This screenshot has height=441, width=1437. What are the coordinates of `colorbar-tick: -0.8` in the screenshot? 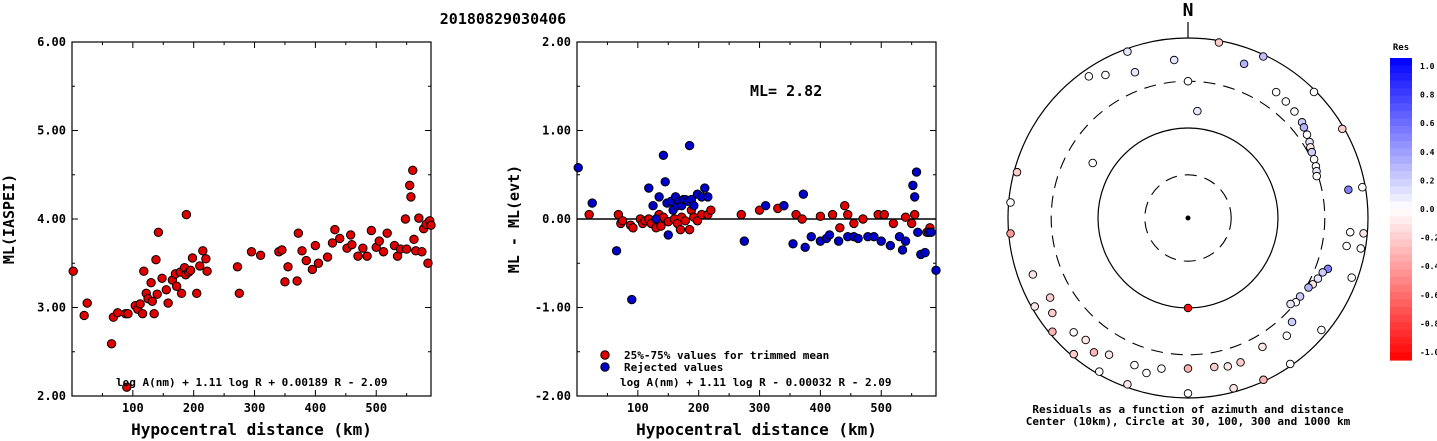 It's located at (1428, 323).